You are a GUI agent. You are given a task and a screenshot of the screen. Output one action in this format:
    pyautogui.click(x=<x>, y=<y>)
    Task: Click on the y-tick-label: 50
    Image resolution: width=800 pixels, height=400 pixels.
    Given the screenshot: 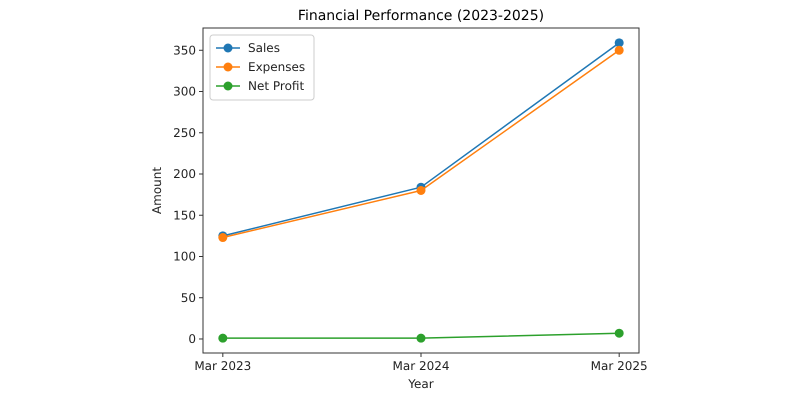 What is the action you would take?
    pyautogui.click(x=188, y=297)
    